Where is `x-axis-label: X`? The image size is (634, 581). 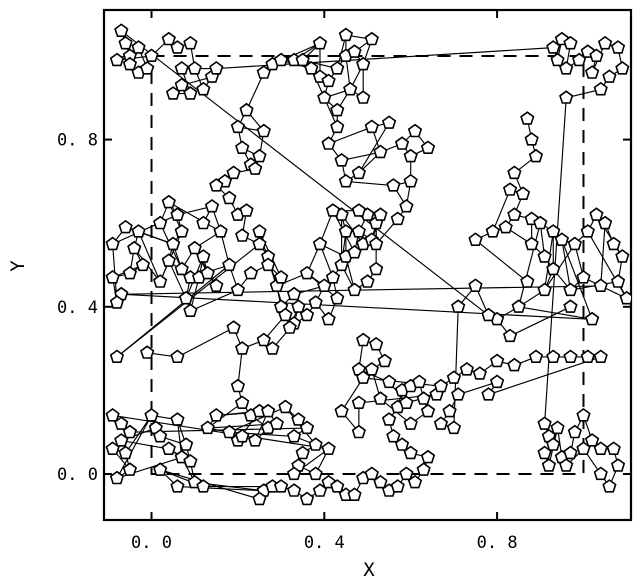
x-axis-label: X is located at coordinates (369, 570).